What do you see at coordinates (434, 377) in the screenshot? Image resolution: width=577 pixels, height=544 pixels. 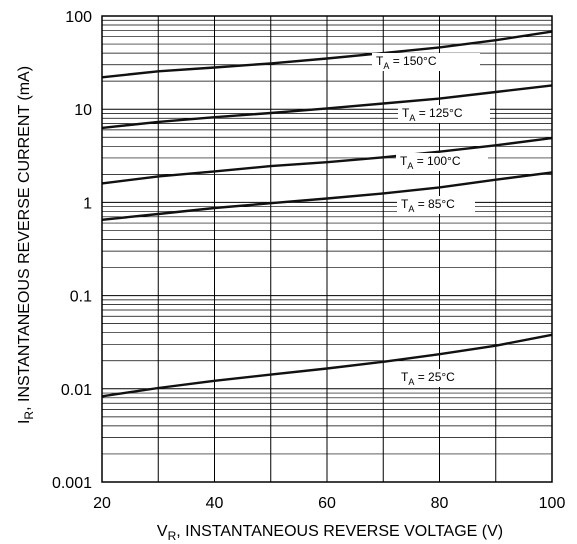 I see `series-label-value: = 25°C` at bounding box center [434, 377].